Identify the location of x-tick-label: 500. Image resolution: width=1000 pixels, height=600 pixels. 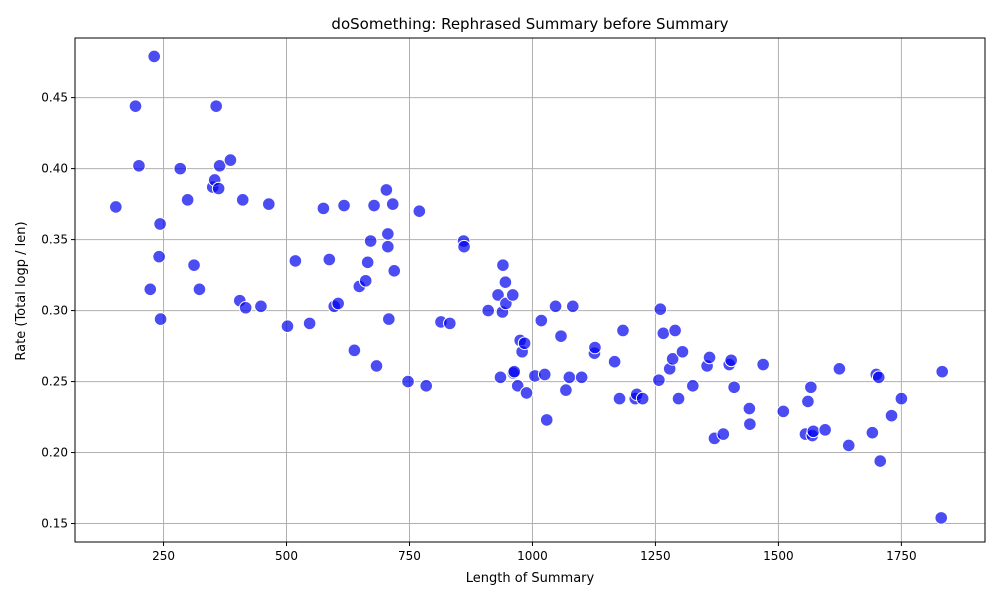
(286, 556).